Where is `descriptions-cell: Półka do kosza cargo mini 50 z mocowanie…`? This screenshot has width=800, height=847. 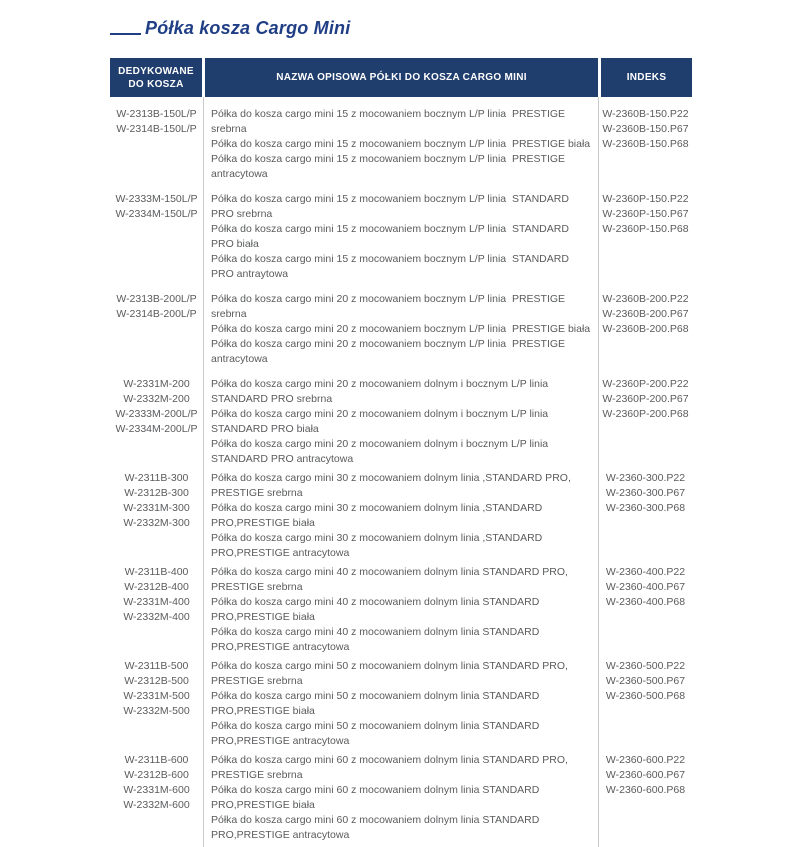 descriptions-cell: Półka do kosza cargo mini 50 z mocowanie… is located at coordinates (401, 706).